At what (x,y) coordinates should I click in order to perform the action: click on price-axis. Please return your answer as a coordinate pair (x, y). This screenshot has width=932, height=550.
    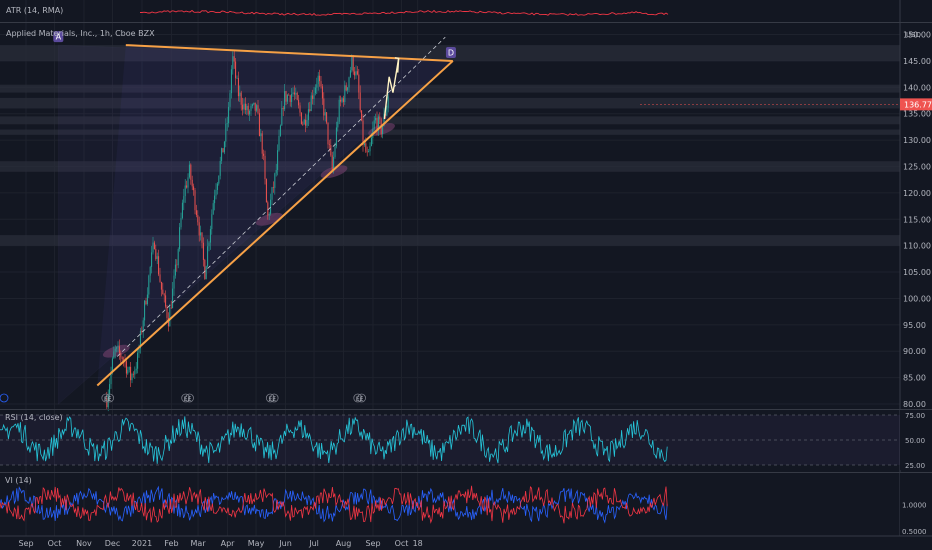
    Looking at the image, I should click on (916, 215).